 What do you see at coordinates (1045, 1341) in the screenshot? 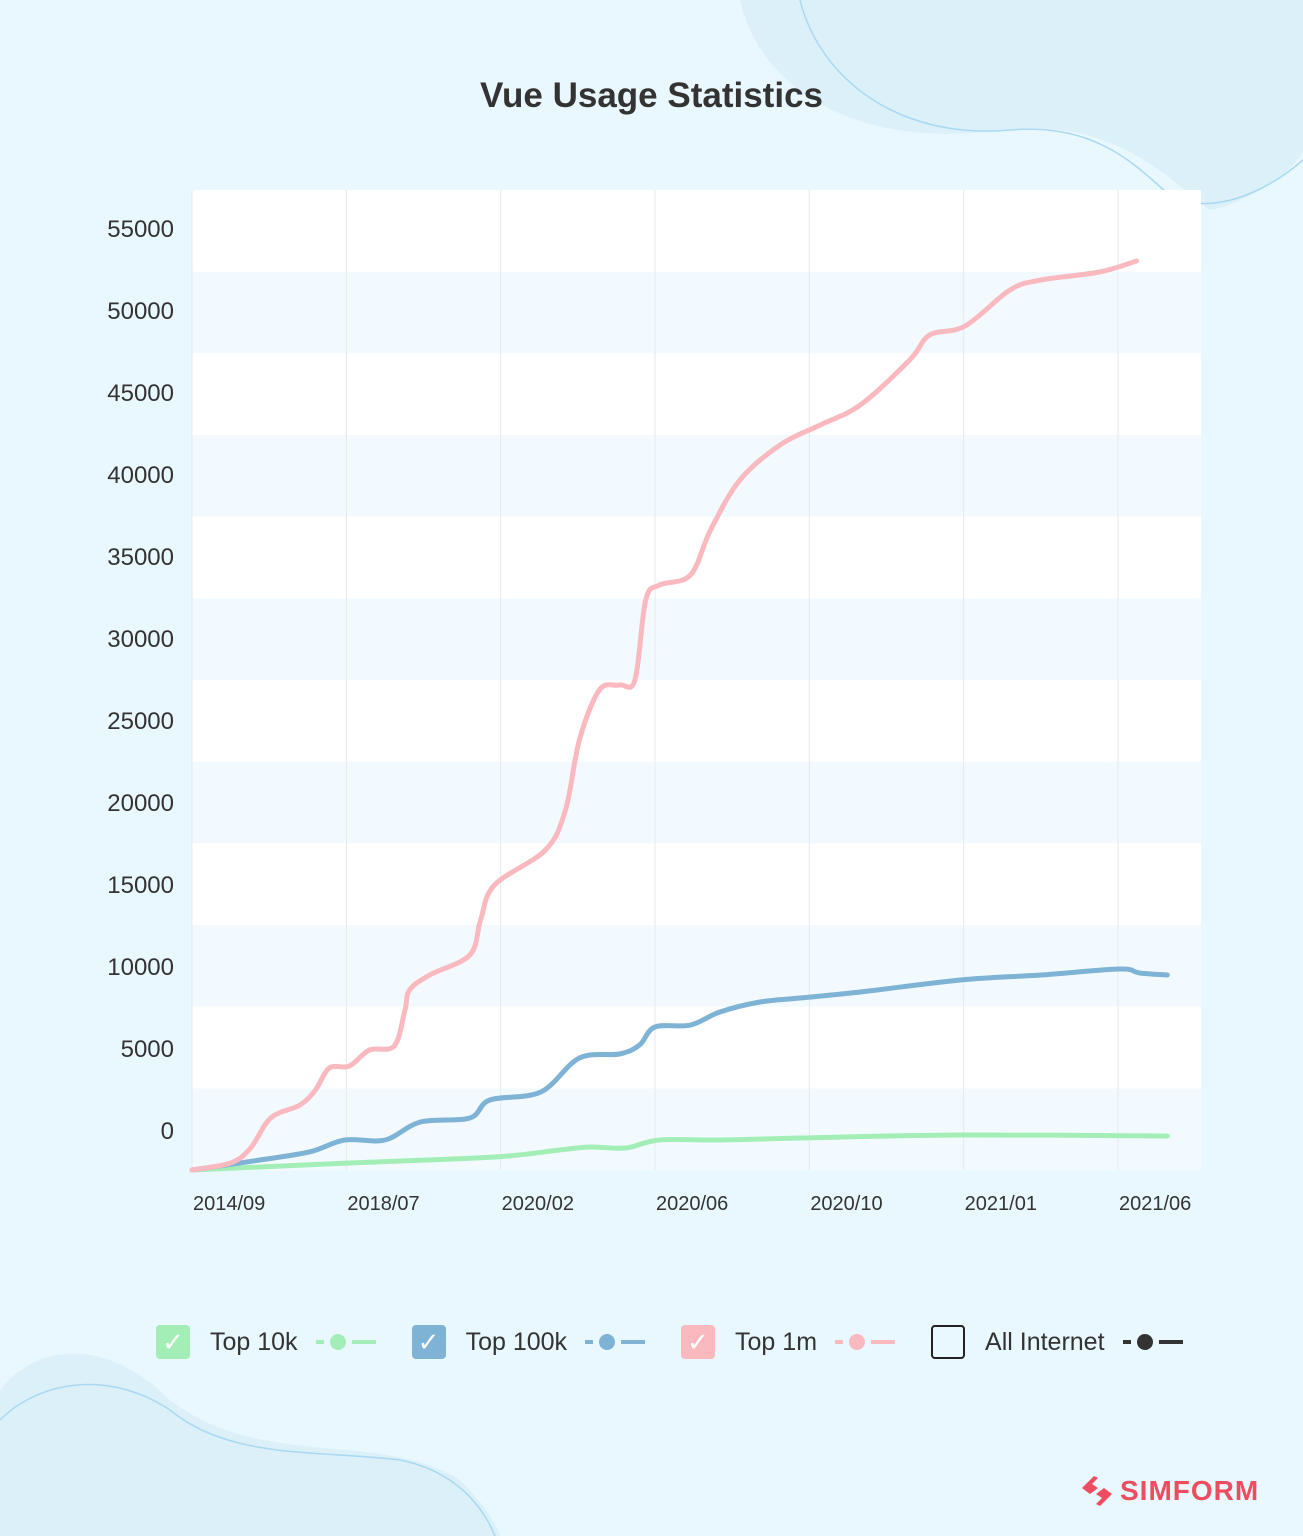
I see `legend-label: All Internet` at bounding box center [1045, 1341].